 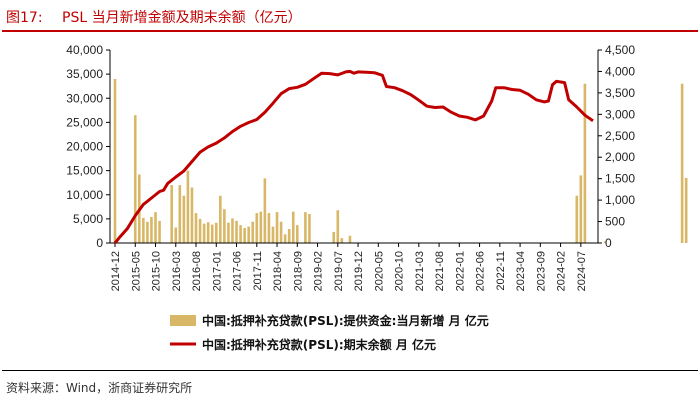 What do you see at coordinates (99, 243) in the screenshot?
I see `left-tick-label: 0` at bounding box center [99, 243].